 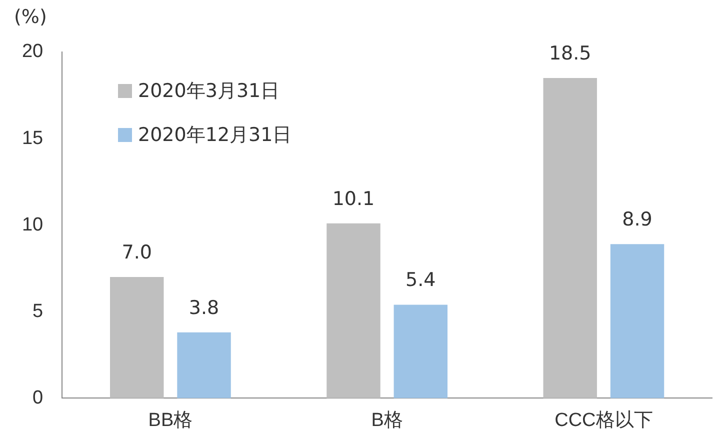 I want to click on legend-label: 2020年3月31日, so click(x=209, y=91).